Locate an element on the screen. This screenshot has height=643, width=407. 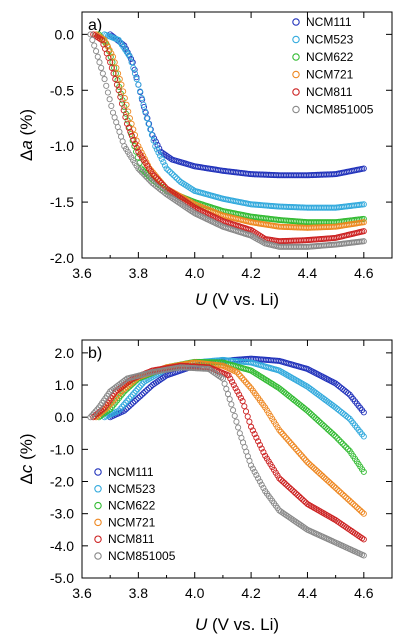
x-tick-label: 4.4 is located at coordinates (308, 273).